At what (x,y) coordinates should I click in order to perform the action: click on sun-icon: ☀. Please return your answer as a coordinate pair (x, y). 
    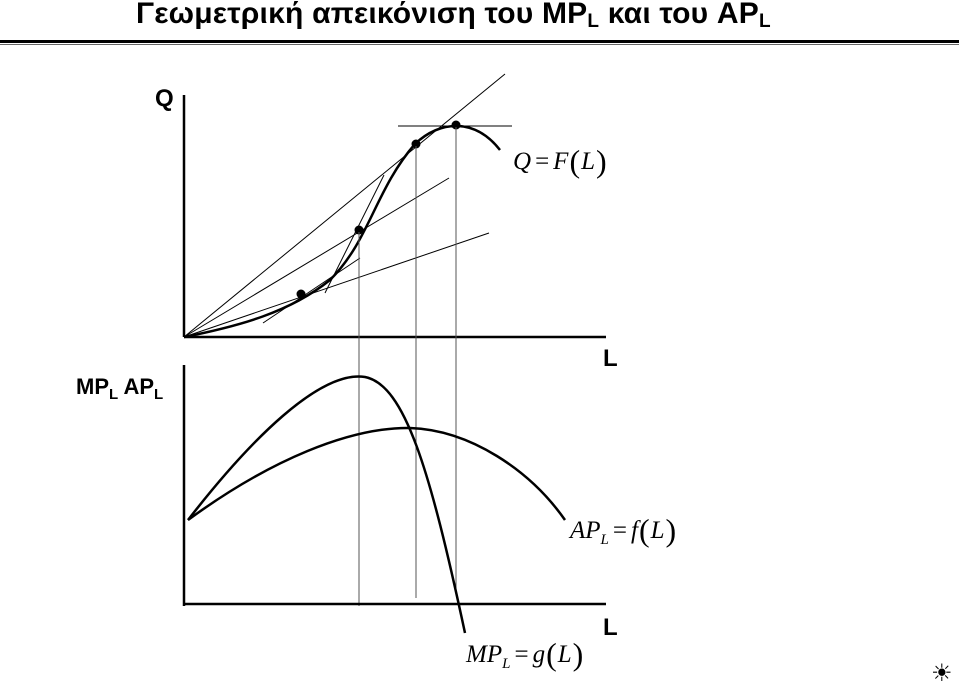
    Looking at the image, I should click on (942, 673).